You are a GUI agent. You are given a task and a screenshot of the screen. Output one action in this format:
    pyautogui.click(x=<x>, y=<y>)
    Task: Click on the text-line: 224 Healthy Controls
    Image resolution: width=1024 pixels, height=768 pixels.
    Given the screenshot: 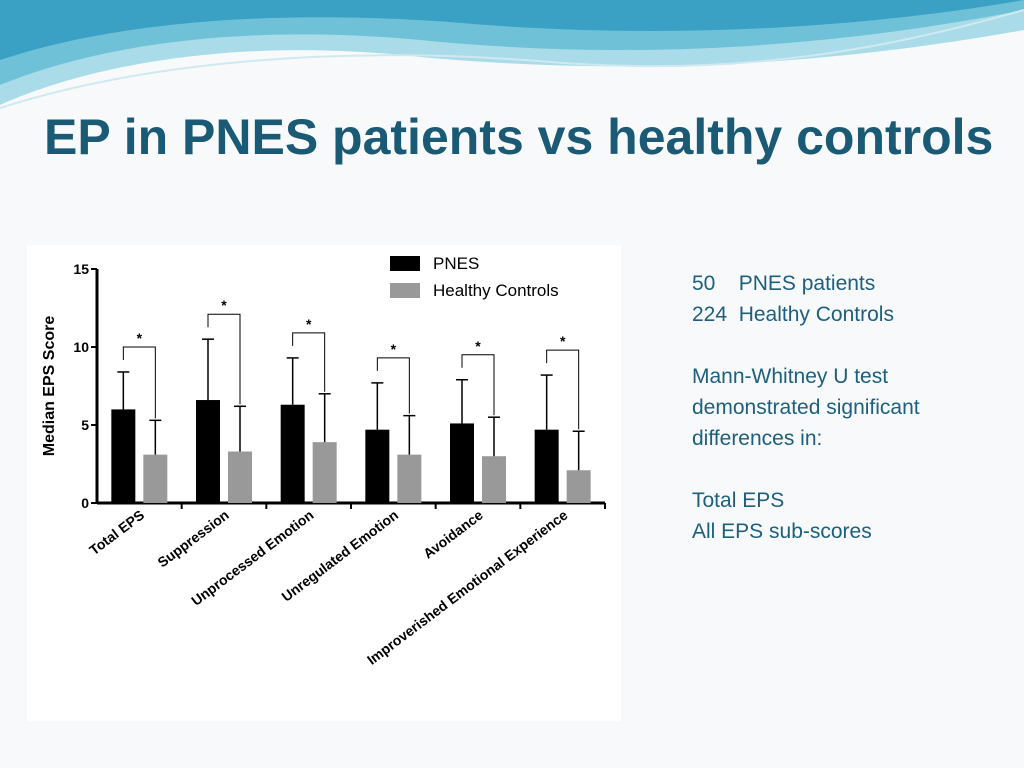 What is the action you would take?
    pyautogui.click(x=793, y=314)
    